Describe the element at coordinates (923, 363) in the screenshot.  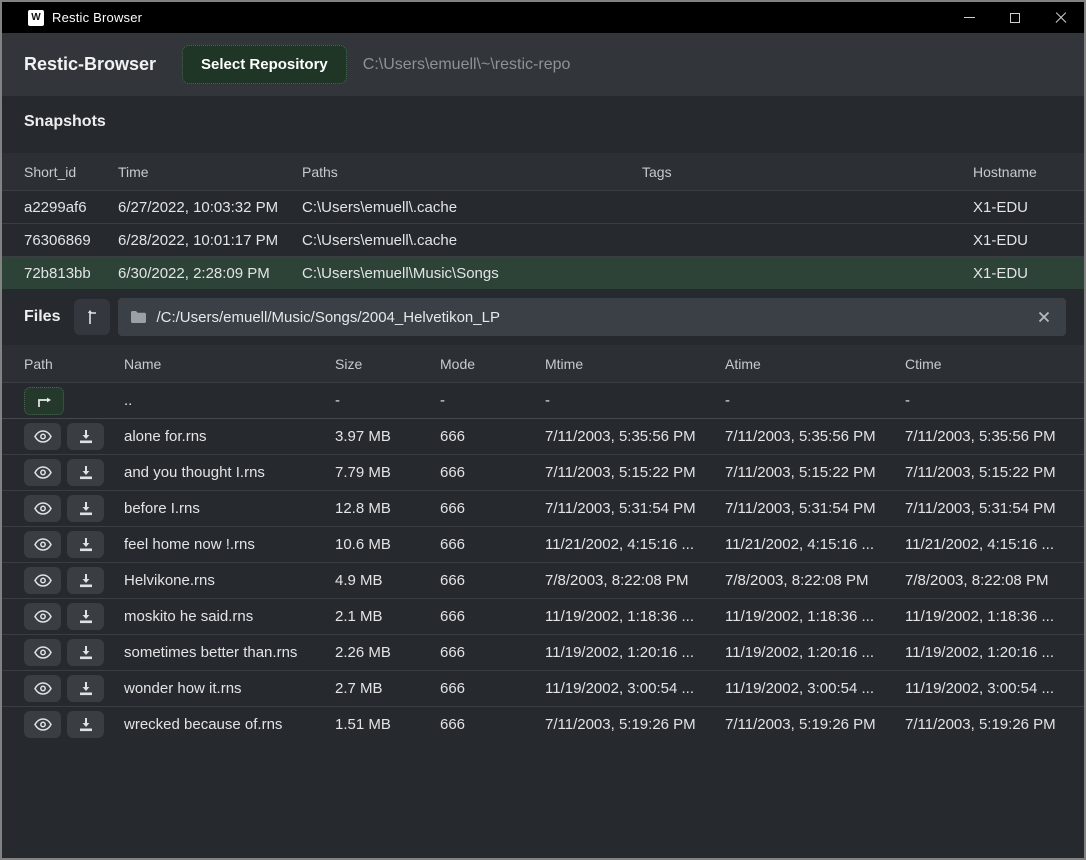
I see `file-col-ctime: Ctime` at that location.